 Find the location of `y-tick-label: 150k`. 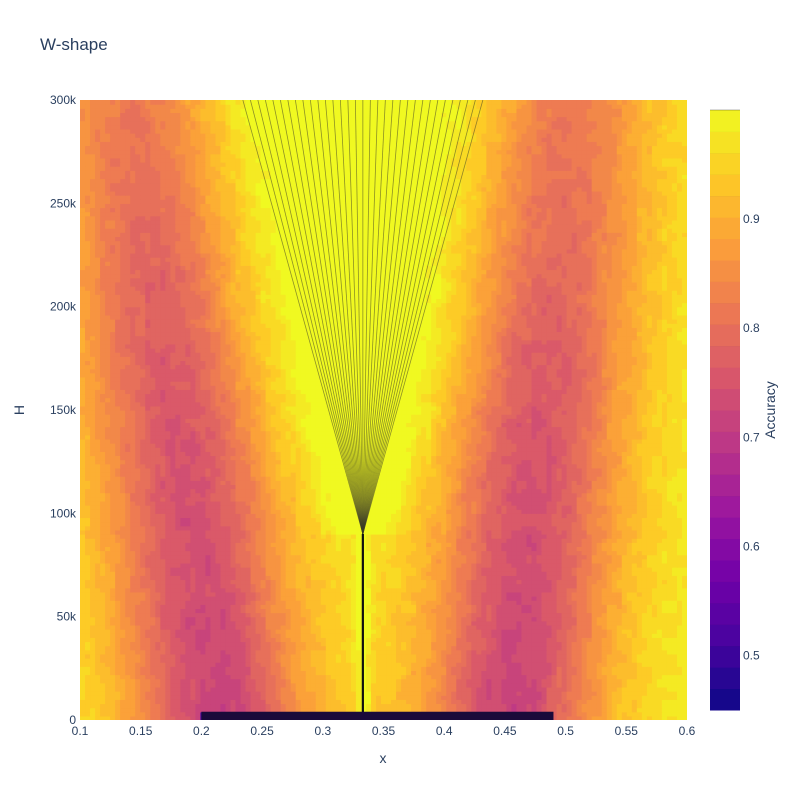

y-tick-label: 150k is located at coordinates (63, 410).